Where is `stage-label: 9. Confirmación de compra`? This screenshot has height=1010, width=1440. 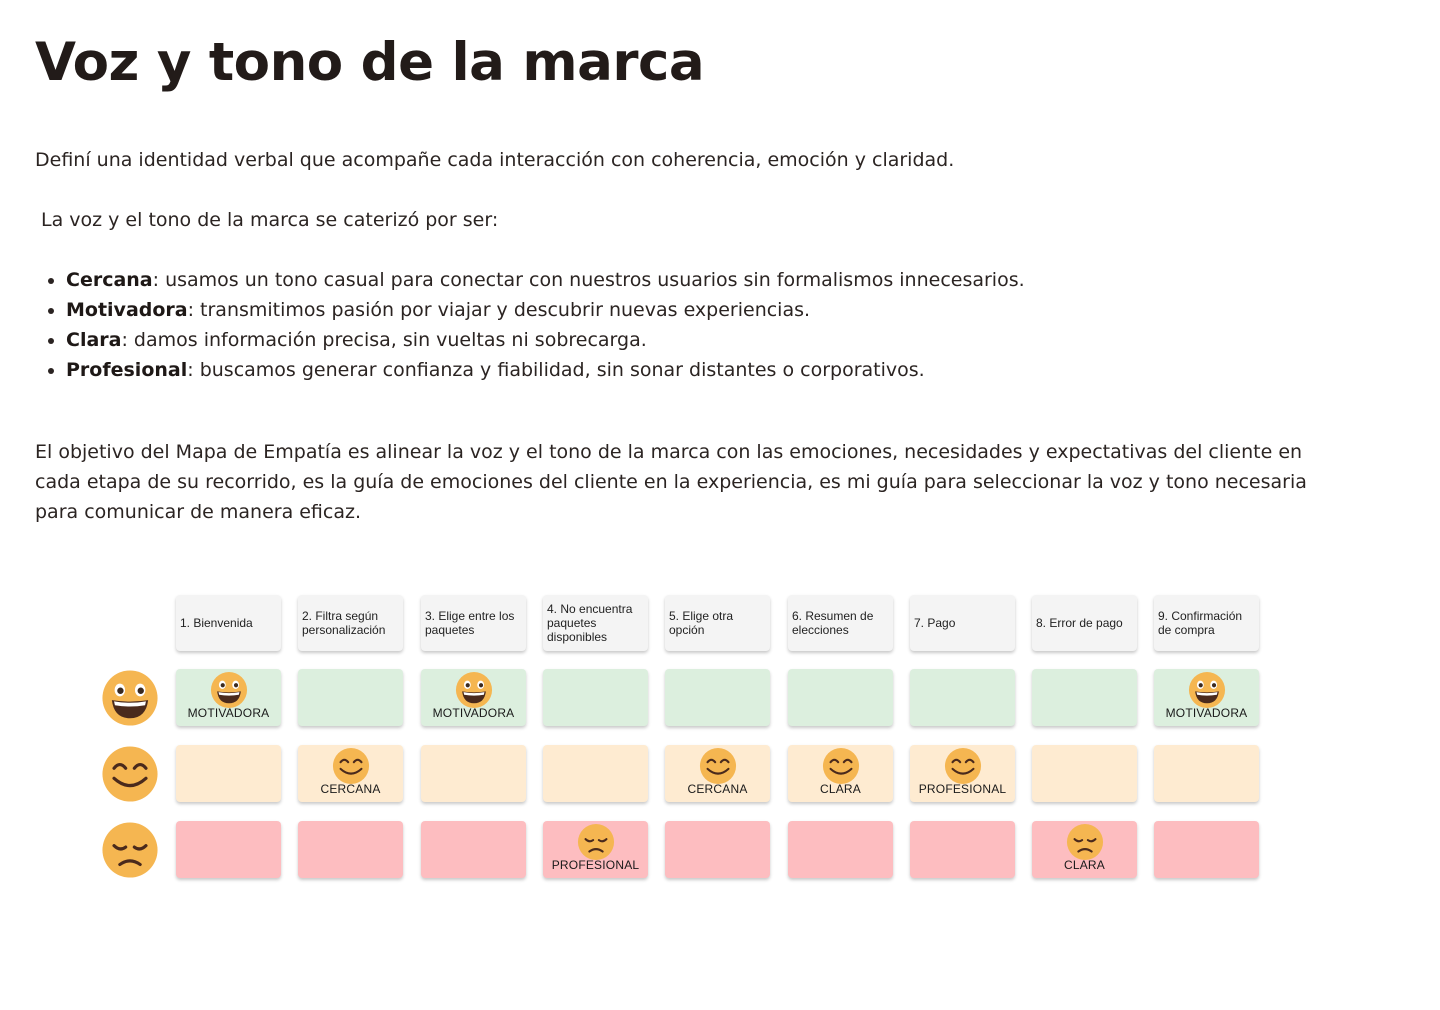 stage-label: 9. Confirmación de compra is located at coordinates (1200, 623).